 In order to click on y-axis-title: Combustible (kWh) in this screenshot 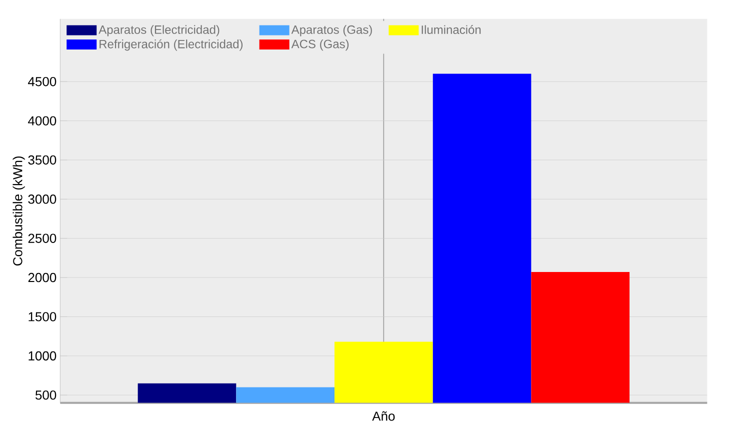, I will do `click(18, 211)`.